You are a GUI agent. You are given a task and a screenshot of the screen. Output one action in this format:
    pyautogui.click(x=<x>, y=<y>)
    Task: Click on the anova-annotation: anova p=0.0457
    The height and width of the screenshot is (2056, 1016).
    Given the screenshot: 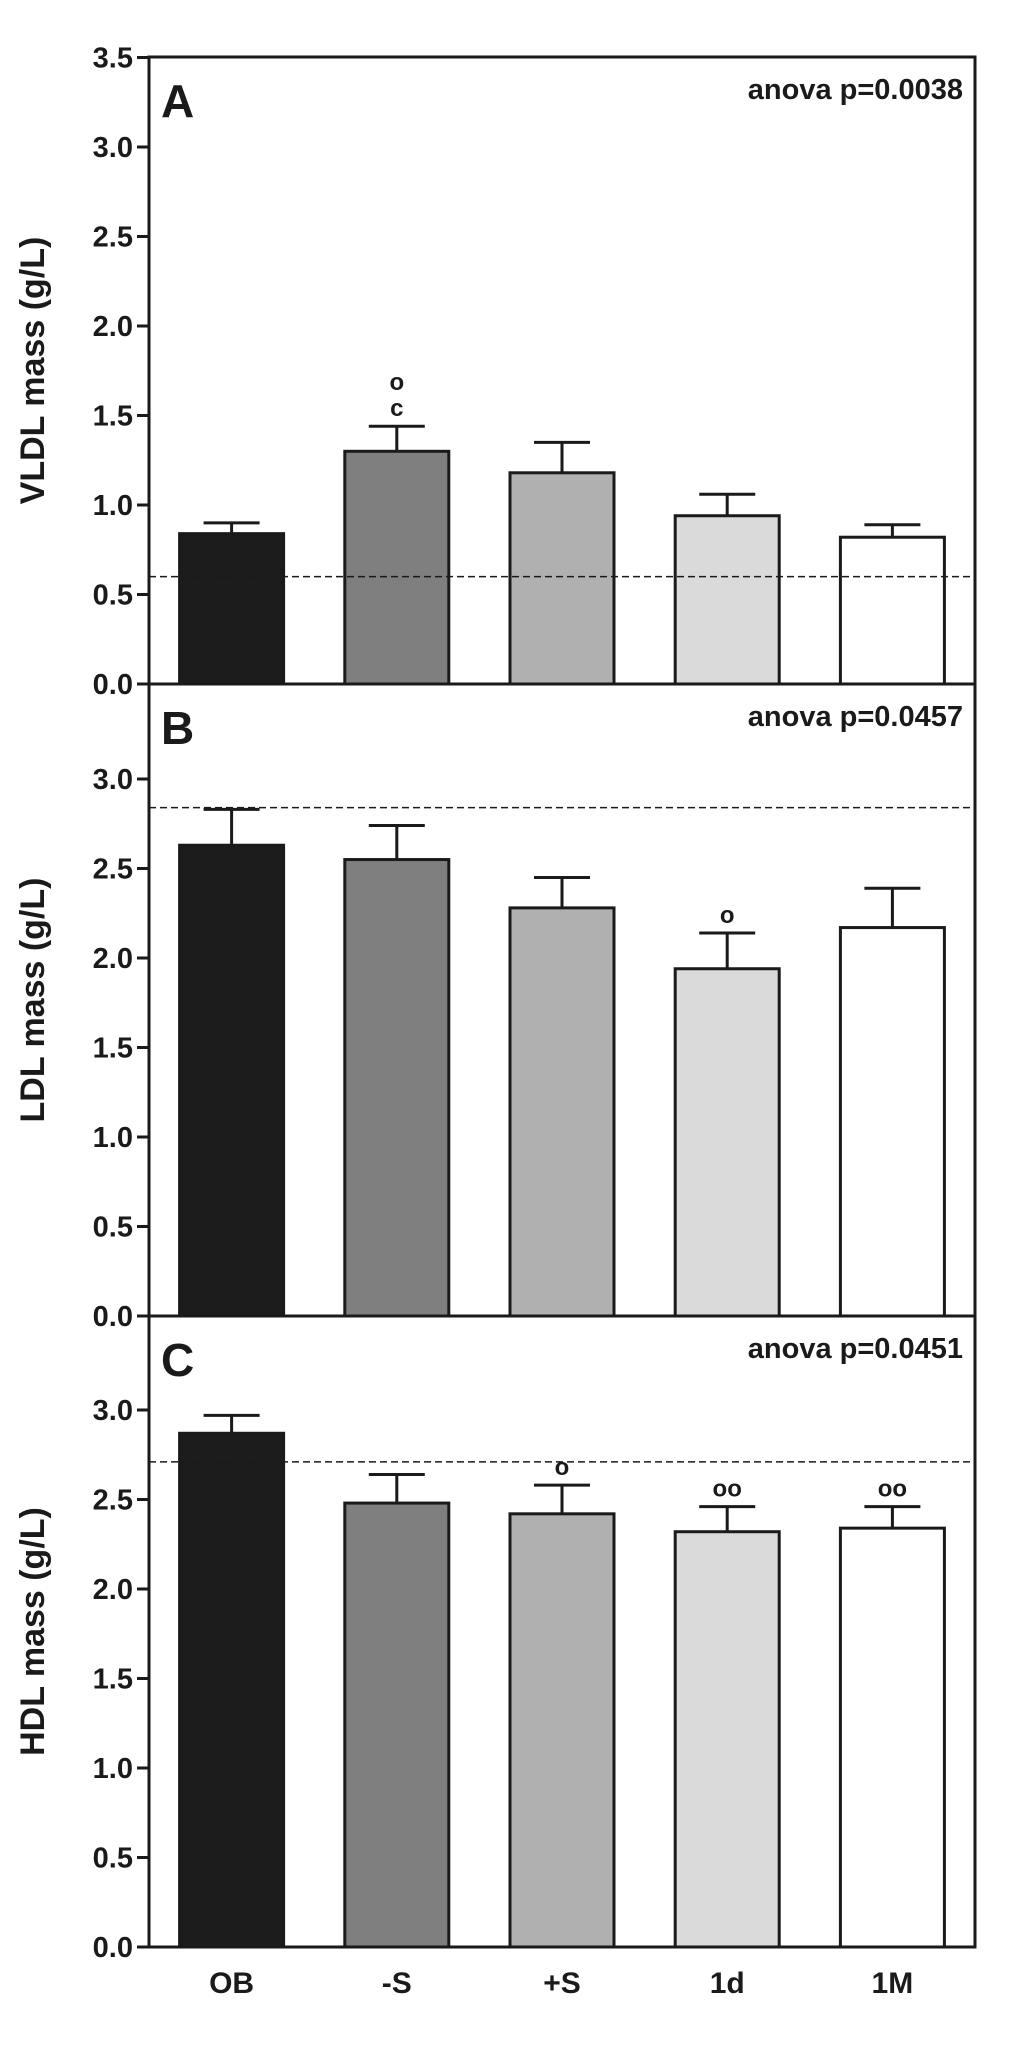 What is the action you would take?
    pyautogui.click(x=855, y=717)
    